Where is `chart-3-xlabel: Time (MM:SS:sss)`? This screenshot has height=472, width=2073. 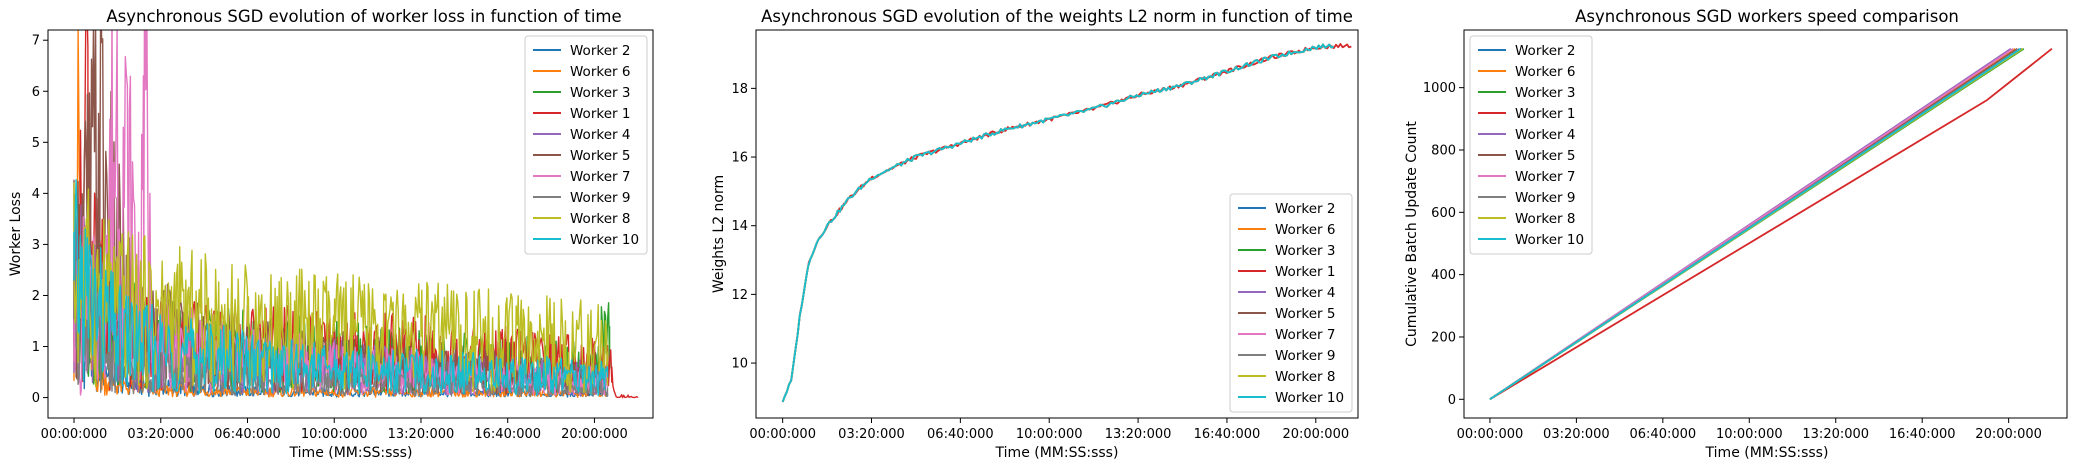
chart-3-xlabel: Time (MM:SS:sss) is located at coordinates (1767, 453).